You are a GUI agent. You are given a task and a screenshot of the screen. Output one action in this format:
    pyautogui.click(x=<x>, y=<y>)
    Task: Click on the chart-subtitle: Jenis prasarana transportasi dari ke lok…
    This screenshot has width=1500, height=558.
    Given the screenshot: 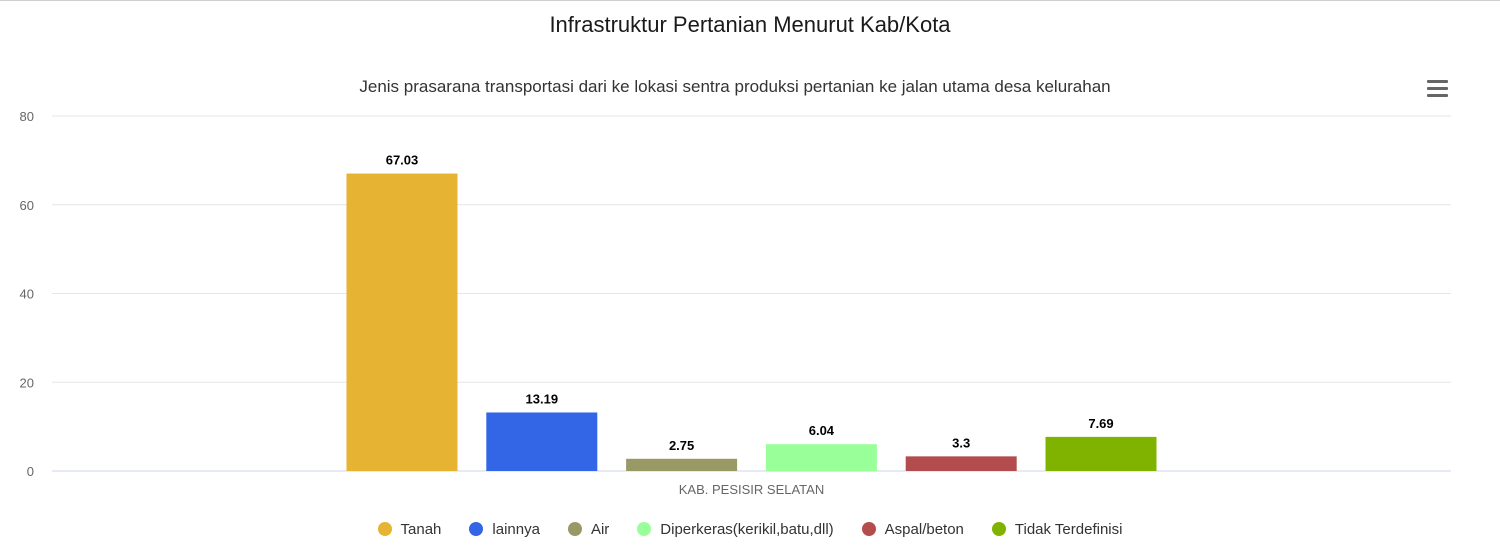 What is the action you would take?
    pyautogui.click(x=735, y=86)
    